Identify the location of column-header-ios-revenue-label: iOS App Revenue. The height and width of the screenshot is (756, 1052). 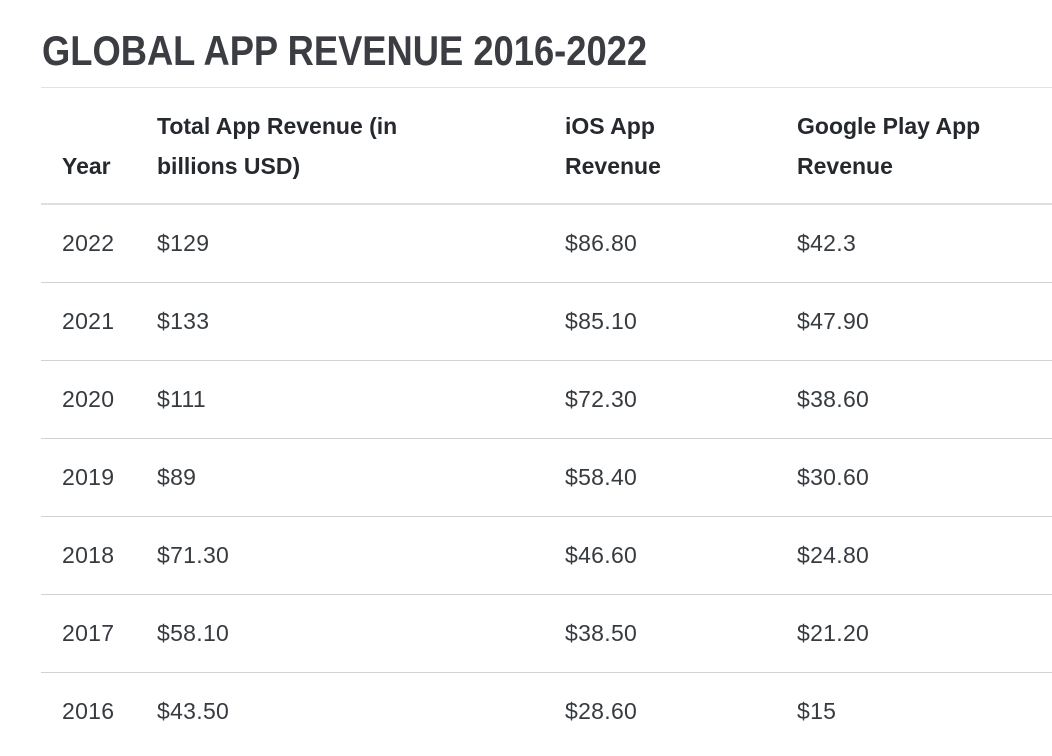
(613, 146).